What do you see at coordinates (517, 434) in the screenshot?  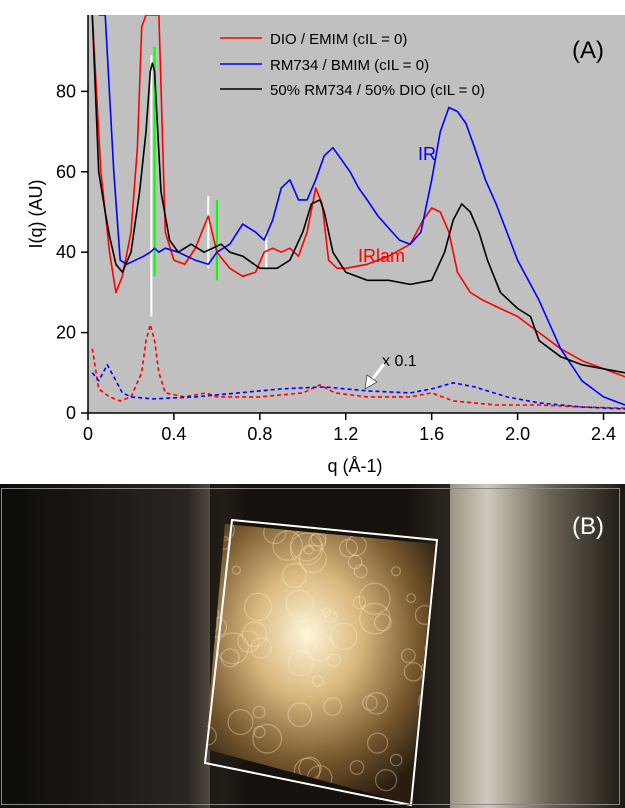 I see `x-tick-label-5: 2.0` at bounding box center [517, 434].